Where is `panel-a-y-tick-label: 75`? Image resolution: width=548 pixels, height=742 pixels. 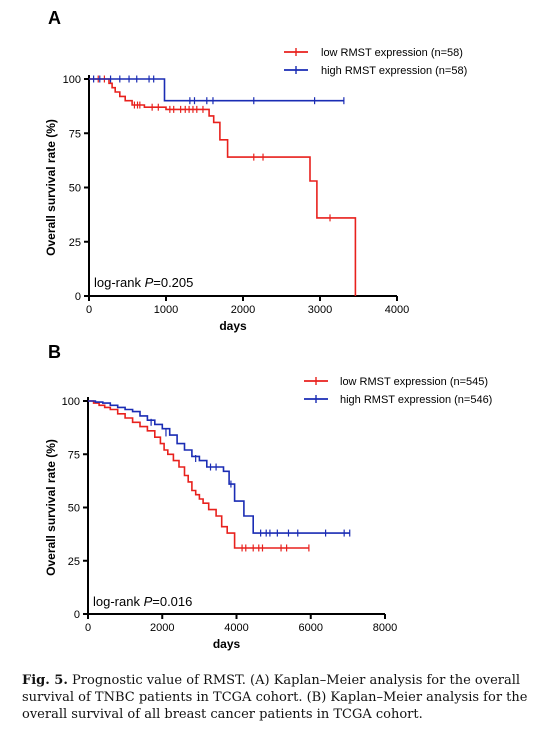
panel-a-y-tick-label: 75 is located at coordinates (75, 134).